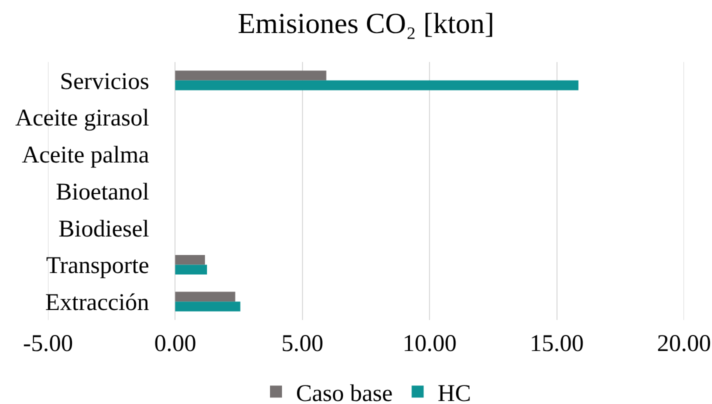  Describe the element at coordinates (454, 392) in the screenshot. I see `legend-label: HC` at that location.